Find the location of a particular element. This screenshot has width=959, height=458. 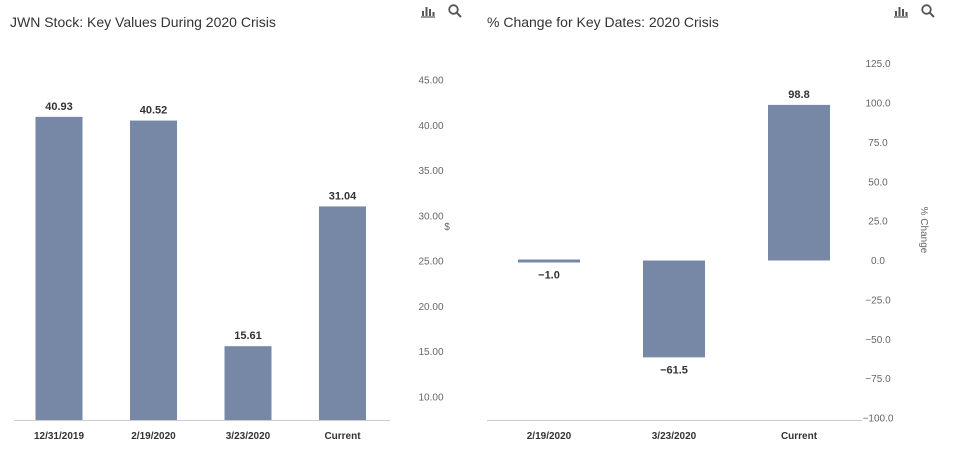

y-tick-label: 125.0 is located at coordinates (877, 64).